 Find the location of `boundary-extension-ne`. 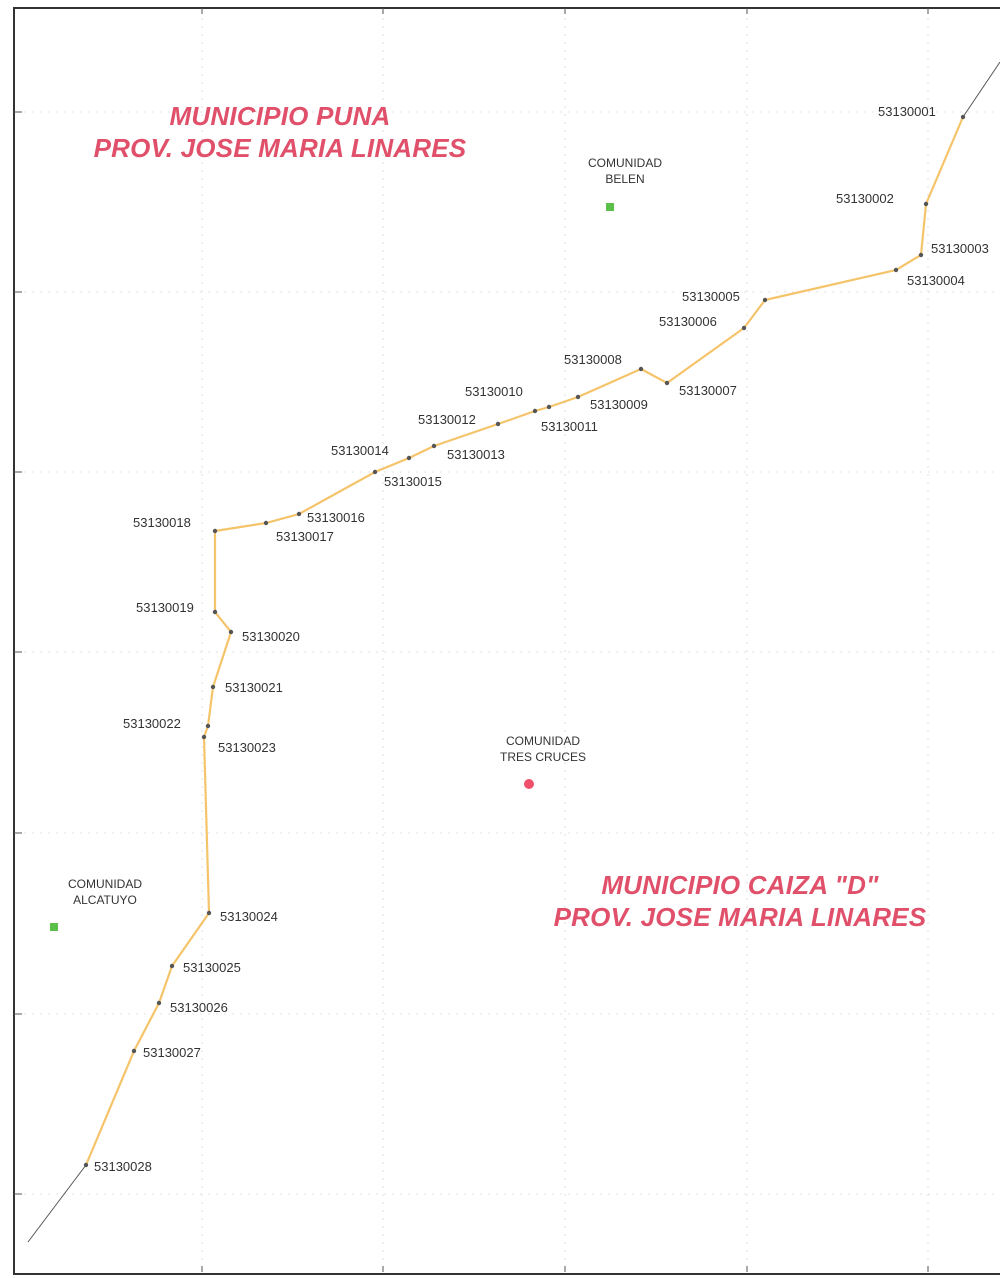

boundary-extension-ne is located at coordinates (981, 89).